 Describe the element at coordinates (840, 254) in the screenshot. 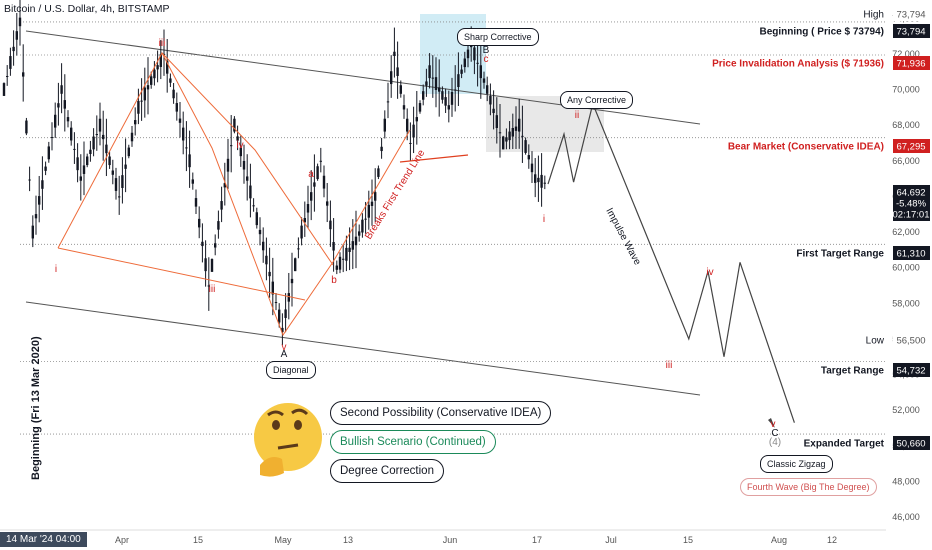

I see `right-label-7: First Target Range` at that location.